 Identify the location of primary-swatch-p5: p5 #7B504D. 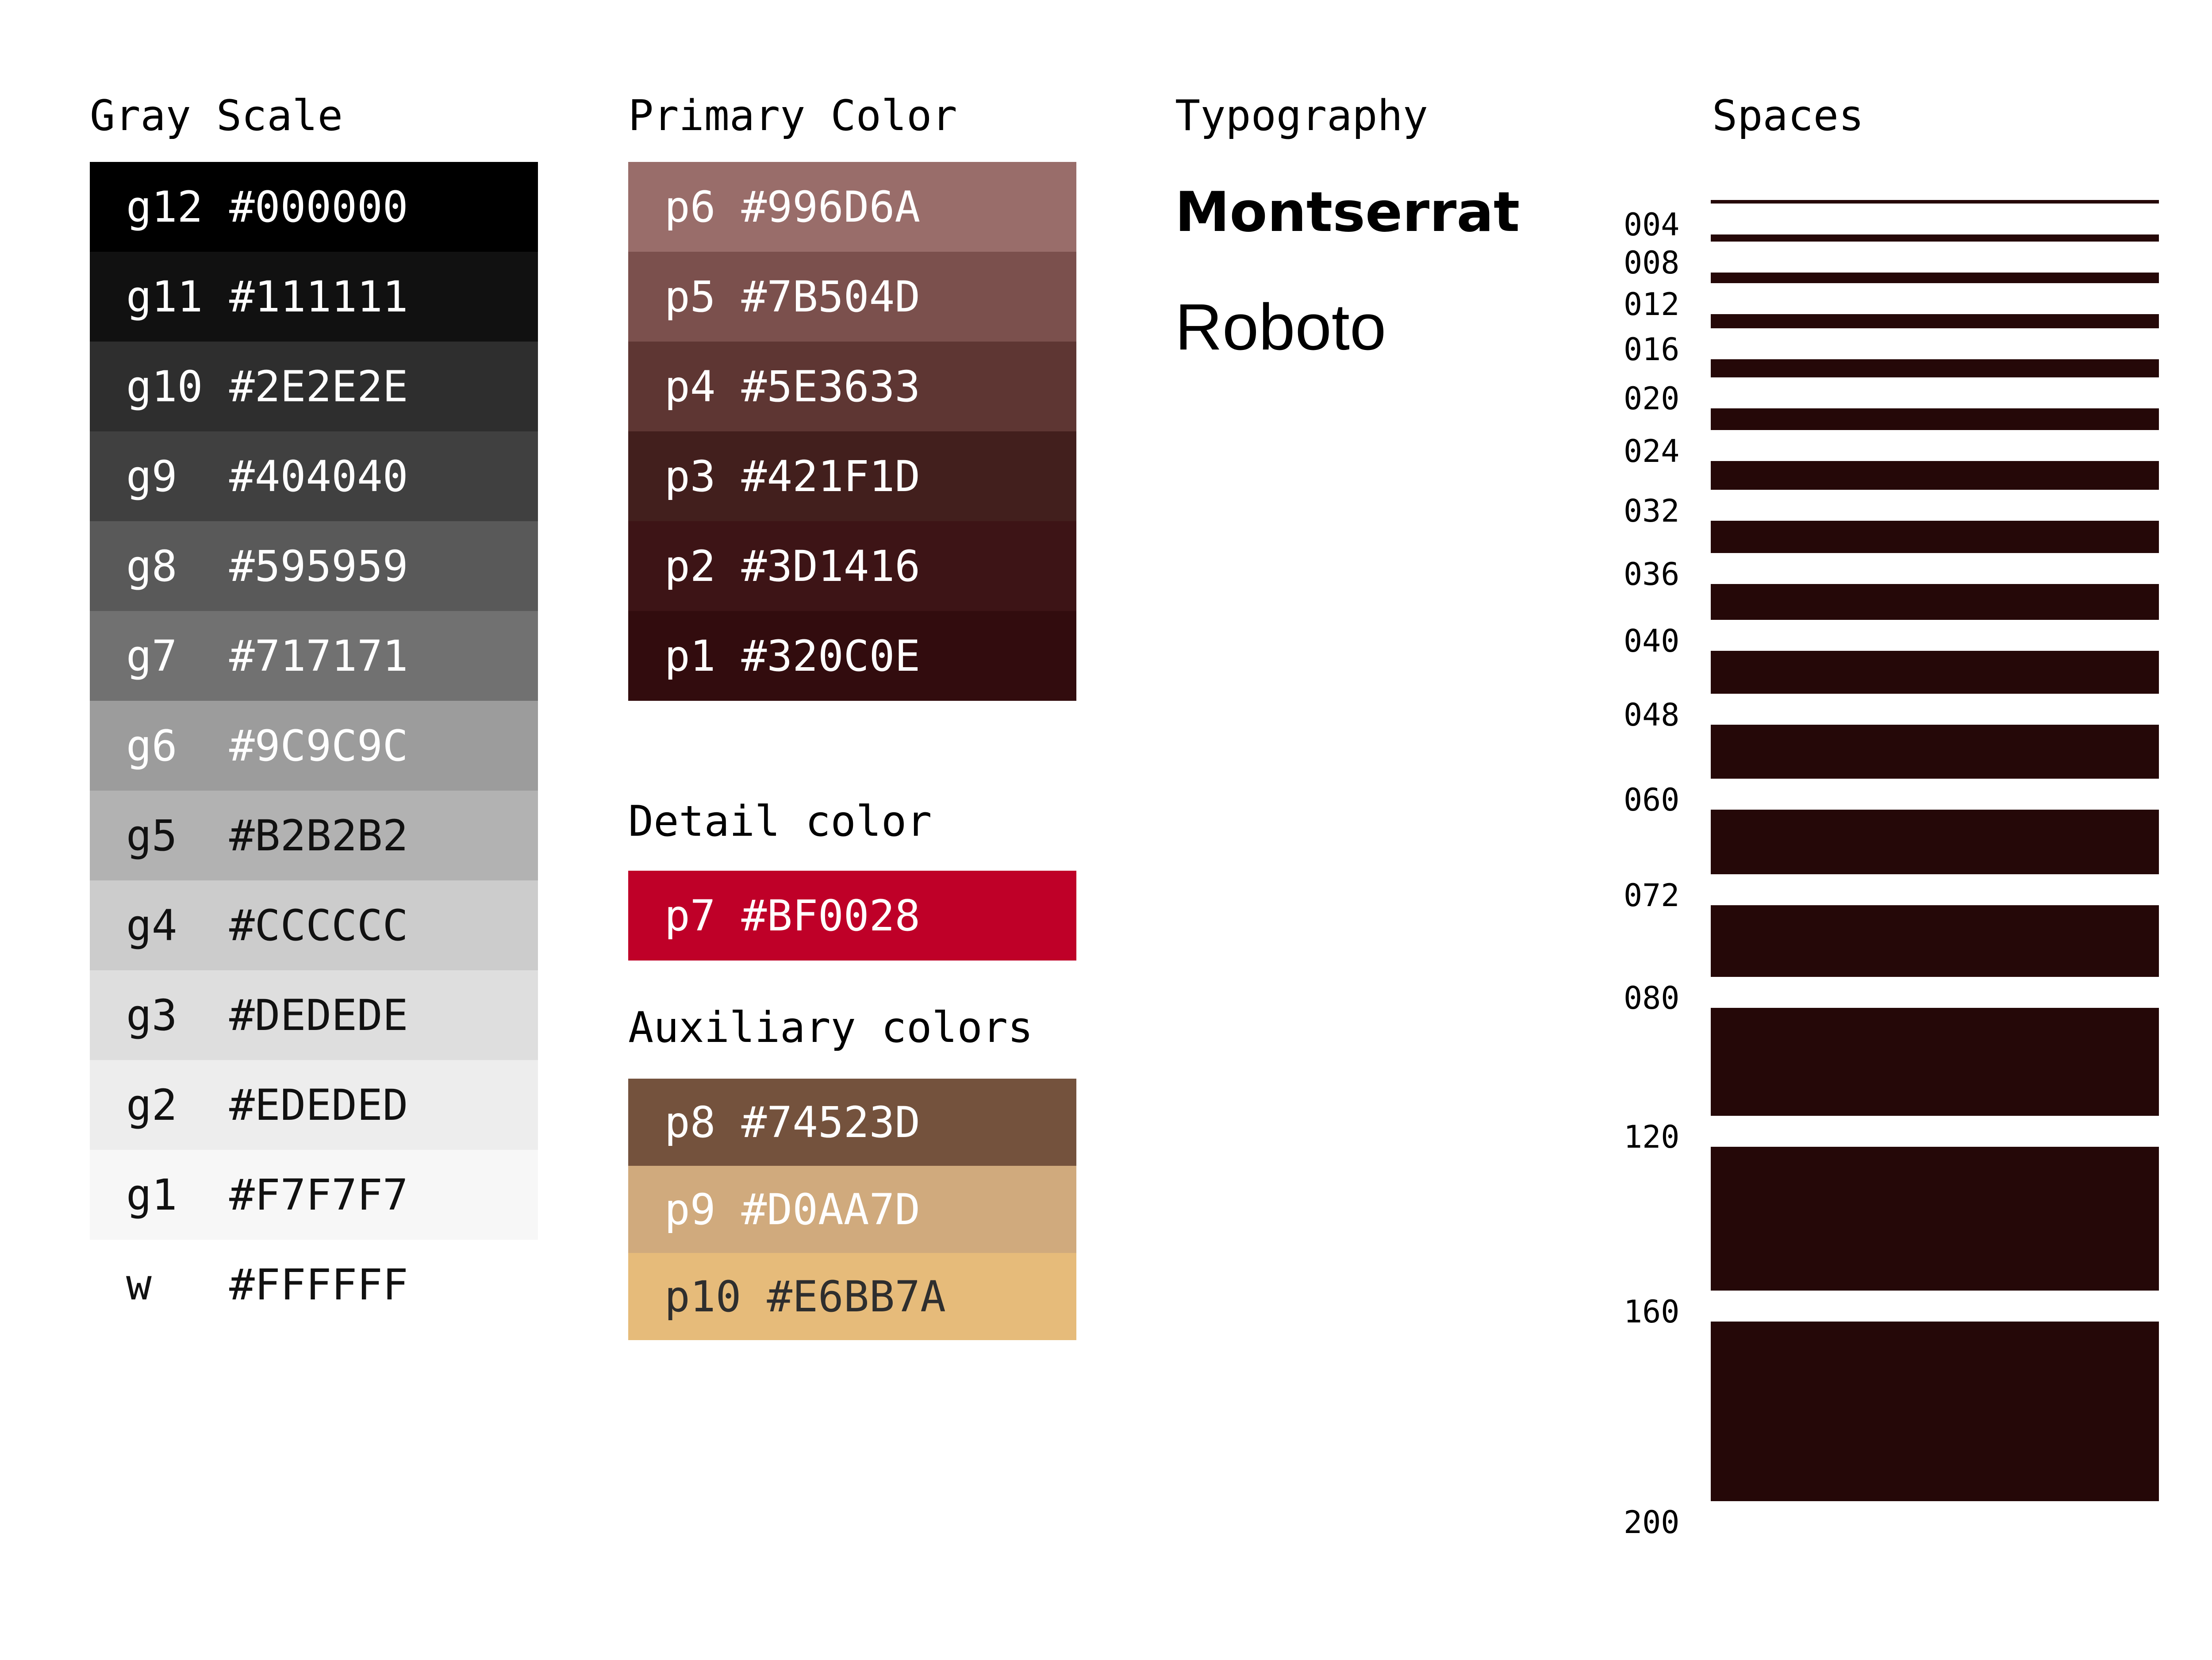
(852, 297).